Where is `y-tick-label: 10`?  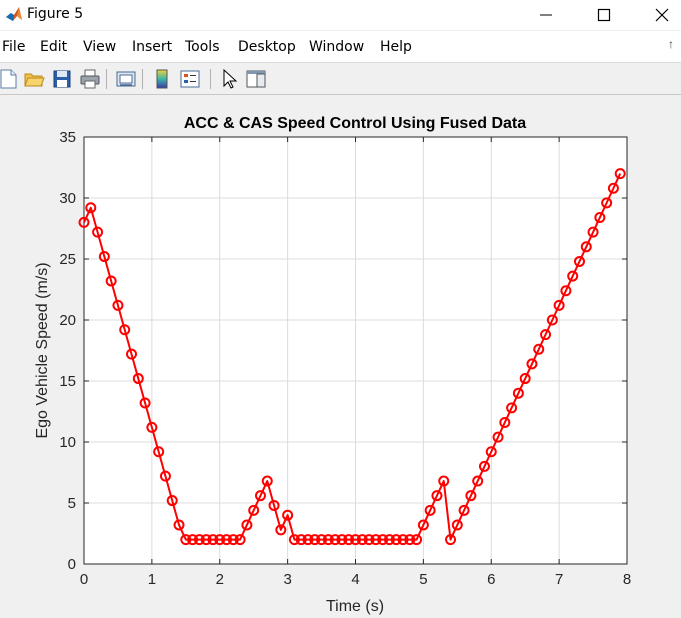 y-tick-label: 10 is located at coordinates (67, 442).